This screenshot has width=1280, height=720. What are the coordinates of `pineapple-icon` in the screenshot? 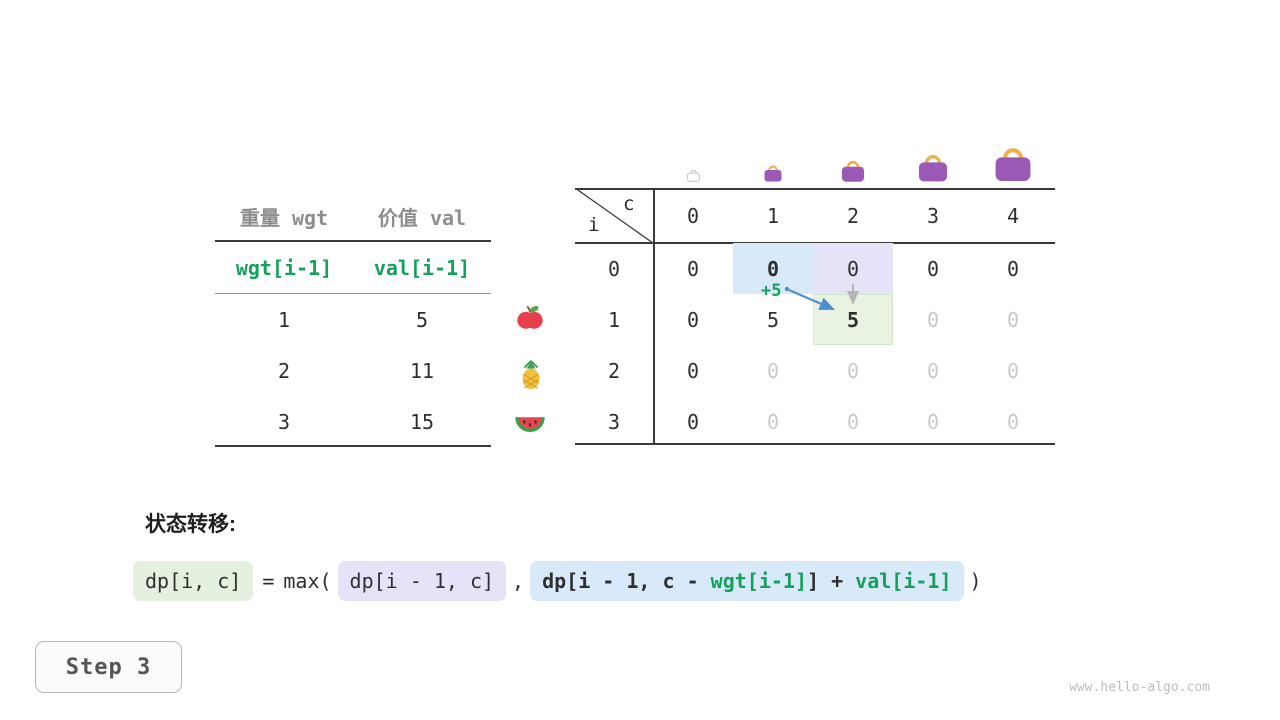 It's located at (531, 375).